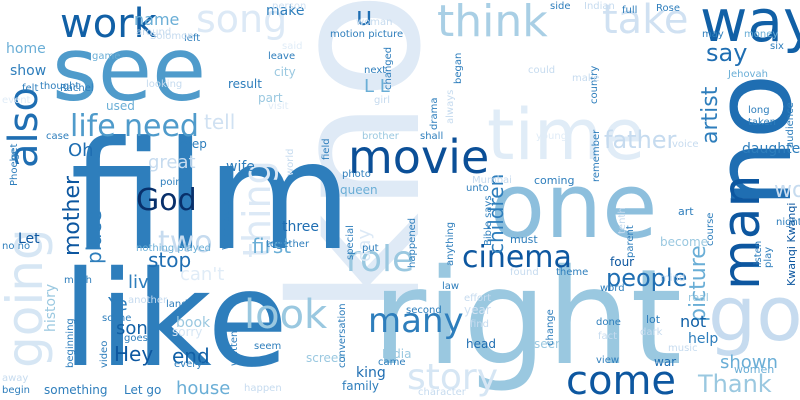  Describe the element at coordinates (450, 243) in the screenshot. I see `word: anything` at that location.